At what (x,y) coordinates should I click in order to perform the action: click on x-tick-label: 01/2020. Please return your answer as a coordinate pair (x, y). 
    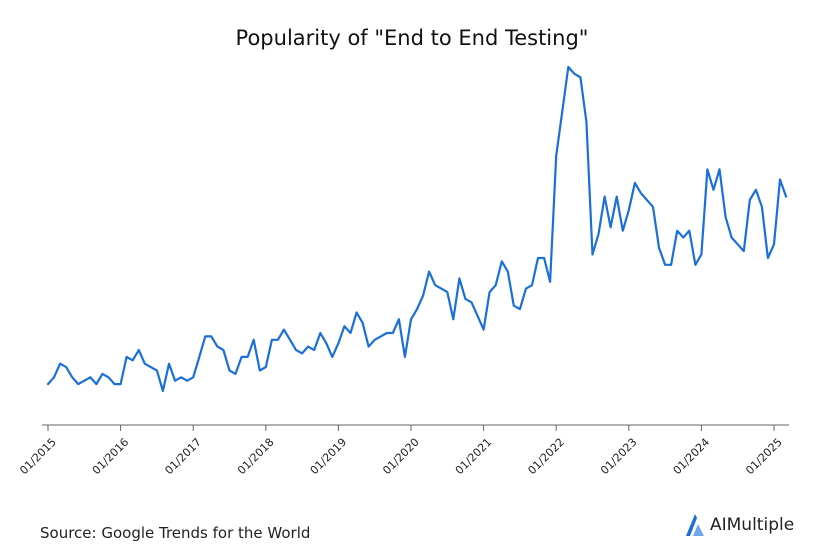
    Looking at the image, I should click on (401, 457).